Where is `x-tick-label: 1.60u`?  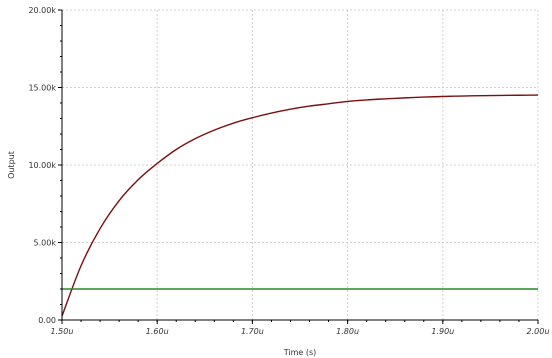
x-tick-label: 1.60u is located at coordinates (157, 331).